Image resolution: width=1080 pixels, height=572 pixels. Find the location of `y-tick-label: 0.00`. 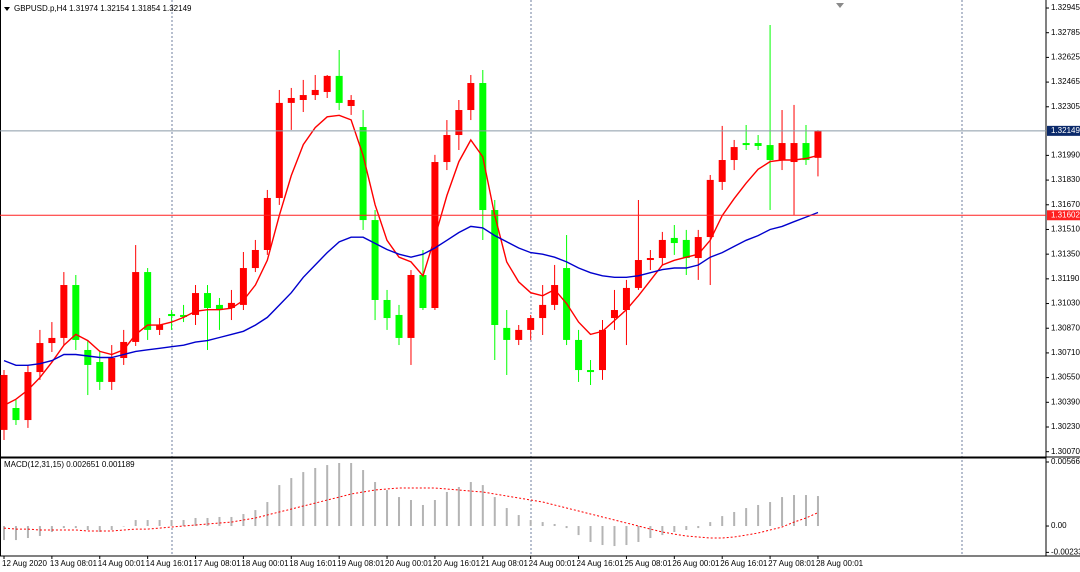

y-tick-label: 0.00 is located at coordinates (1059, 525).